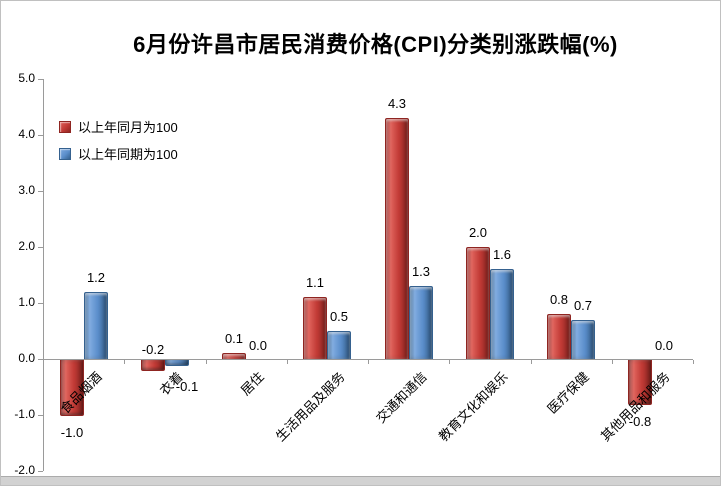 The width and height of the screenshot is (721, 501). What do you see at coordinates (375, 44) in the screenshot?
I see `chart-title: 6月份许昌市居民消费价格(CPI)分类别涨跌幅(%)` at bounding box center [375, 44].